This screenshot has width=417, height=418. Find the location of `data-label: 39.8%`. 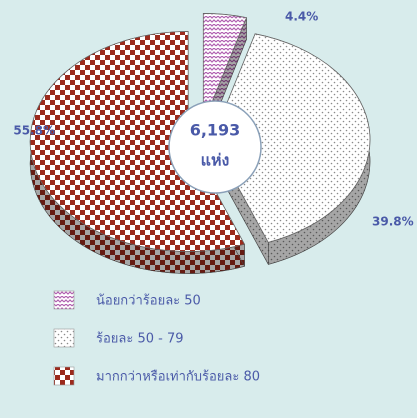

data-label: 39.8% is located at coordinates (393, 222).